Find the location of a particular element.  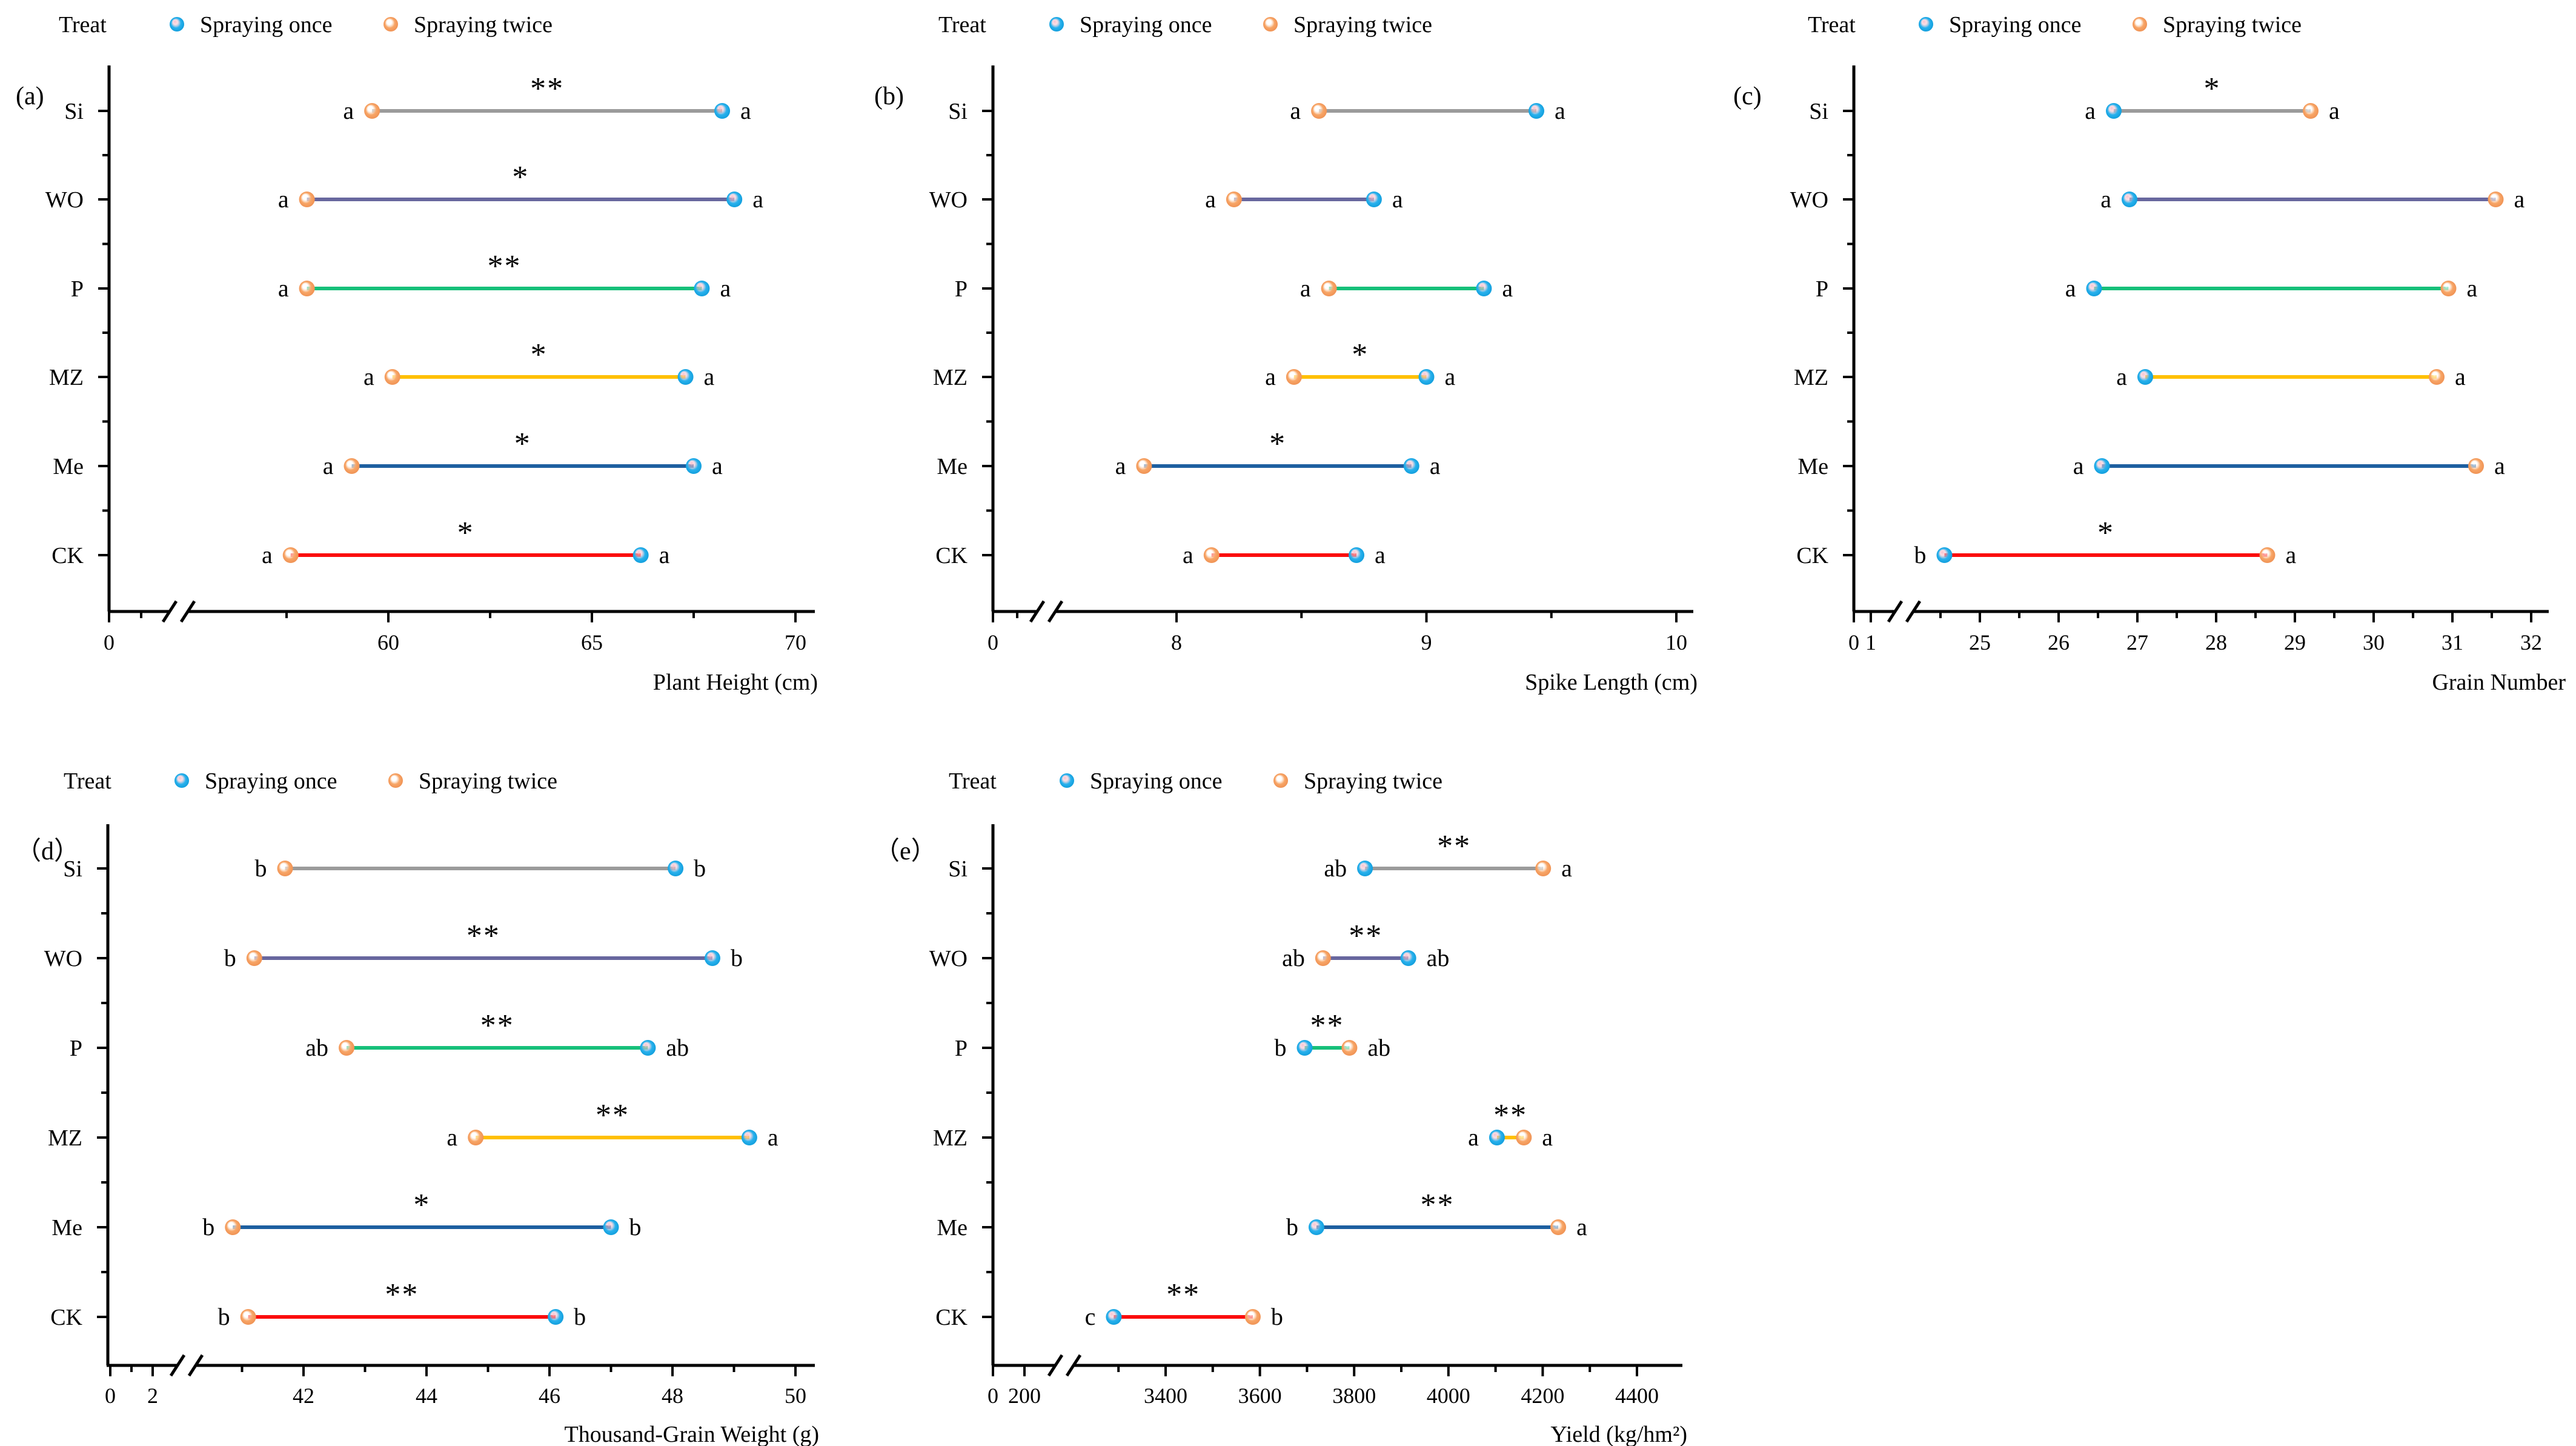

x-tick-label: 60 is located at coordinates (388, 642).